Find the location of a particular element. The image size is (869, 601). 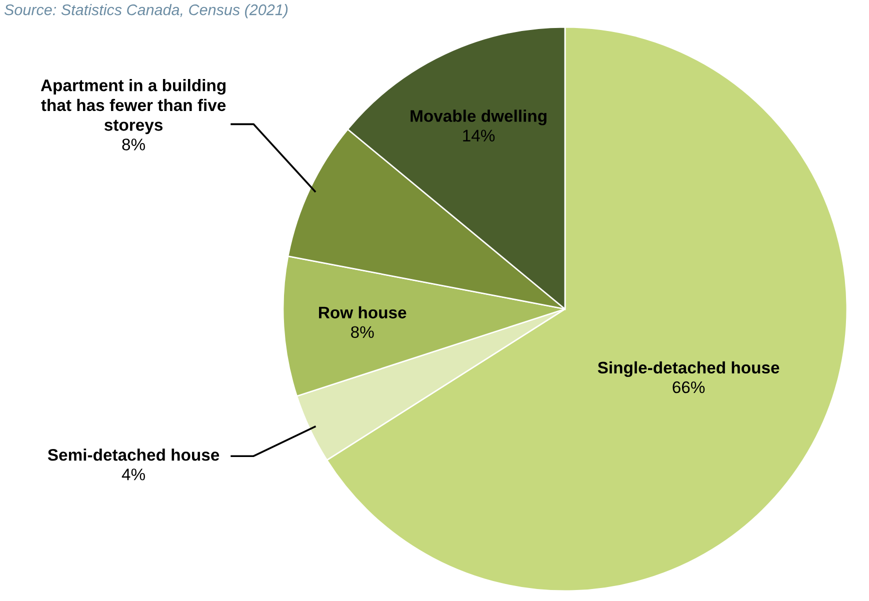

slice-label: Apartment in a building that has fewer than five storeys is located at coordinates (133, 106).